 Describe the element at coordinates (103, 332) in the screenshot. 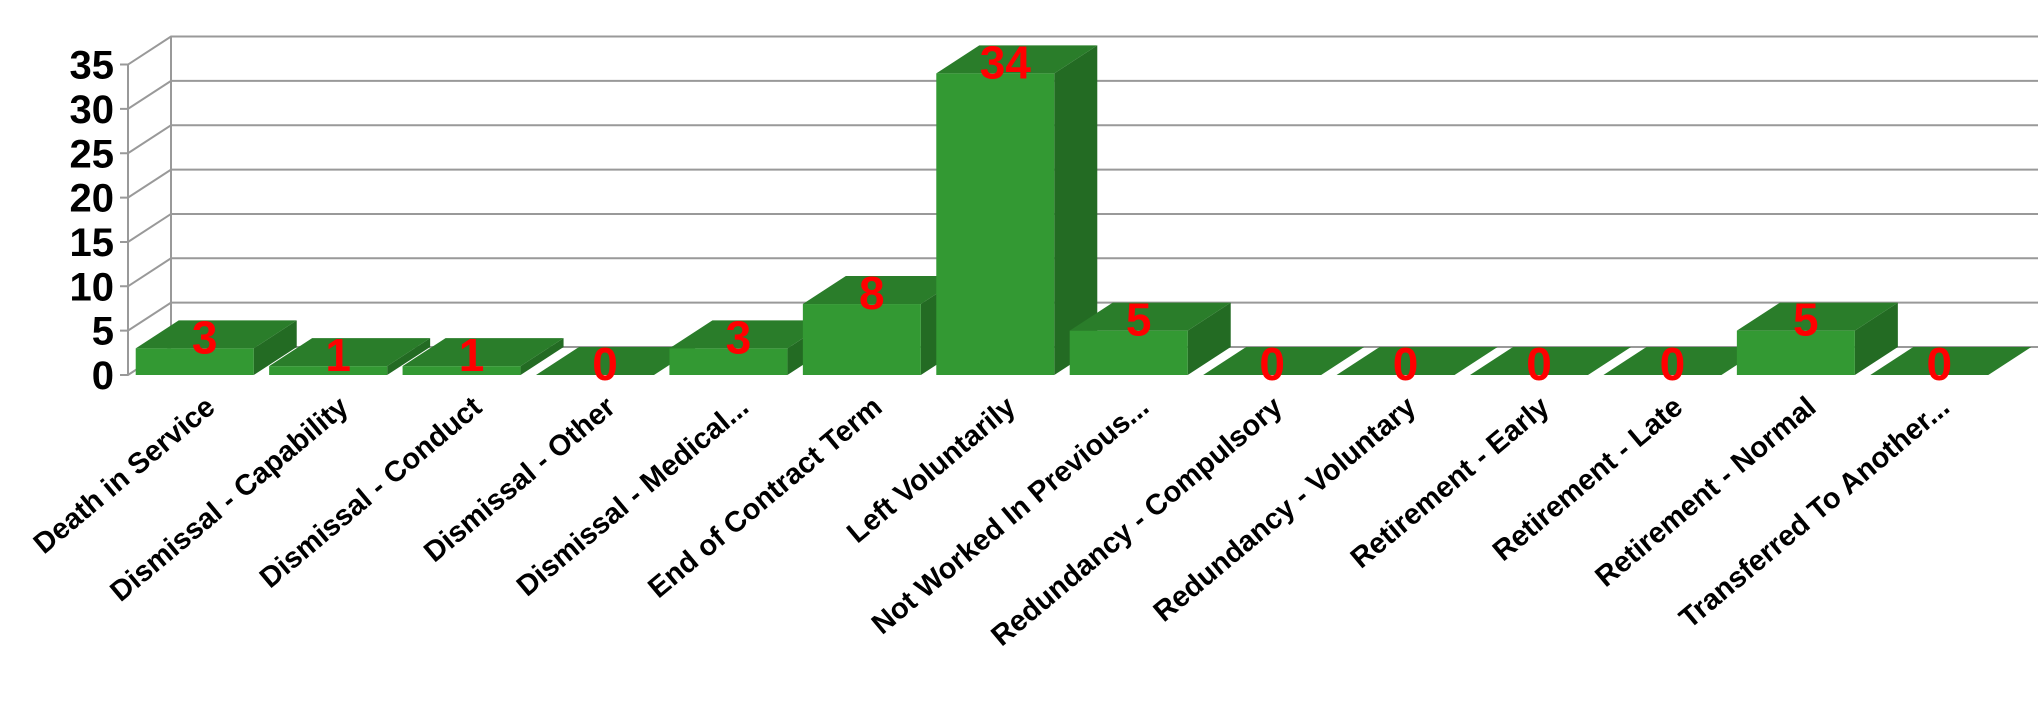

I see `y-tick-label: 5` at that location.